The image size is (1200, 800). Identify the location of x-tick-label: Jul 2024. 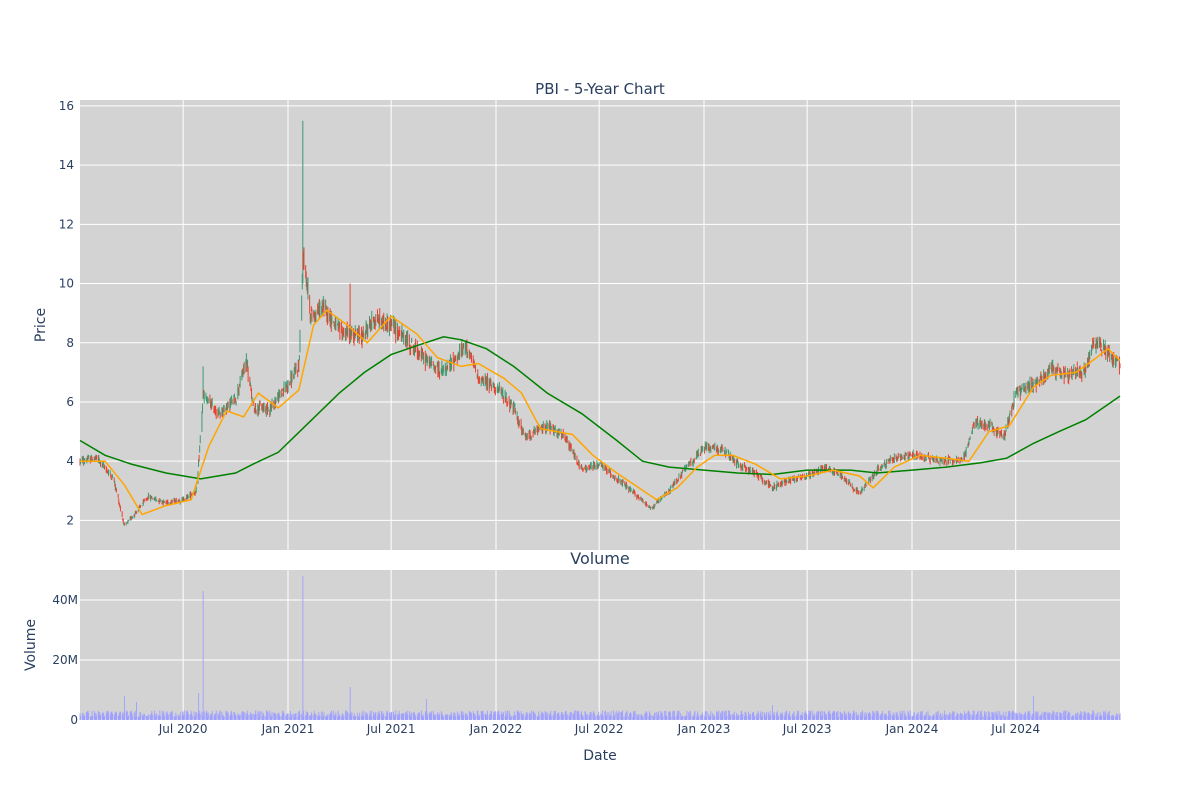
(1015, 729).